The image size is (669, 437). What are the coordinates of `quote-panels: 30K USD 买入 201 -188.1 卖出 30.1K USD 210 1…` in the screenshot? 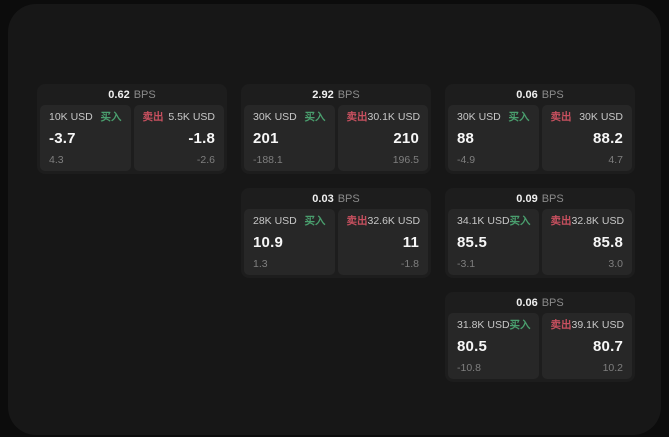 It's located at (336, 139).